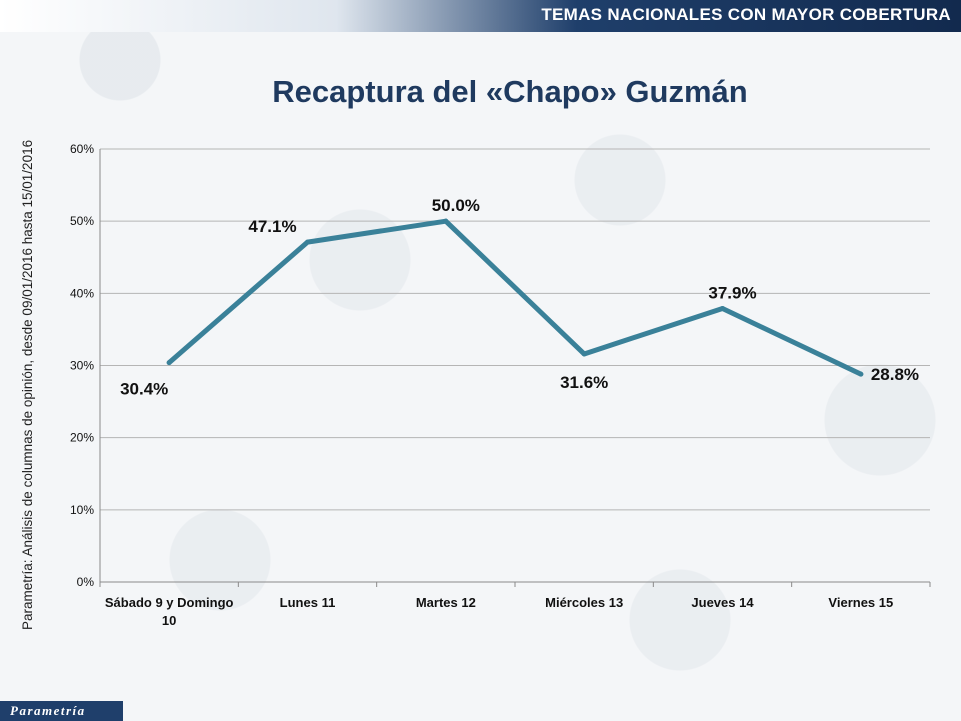 The image size is (961, 721). I want to click on data-label: 28.8%, so click(895, 374).